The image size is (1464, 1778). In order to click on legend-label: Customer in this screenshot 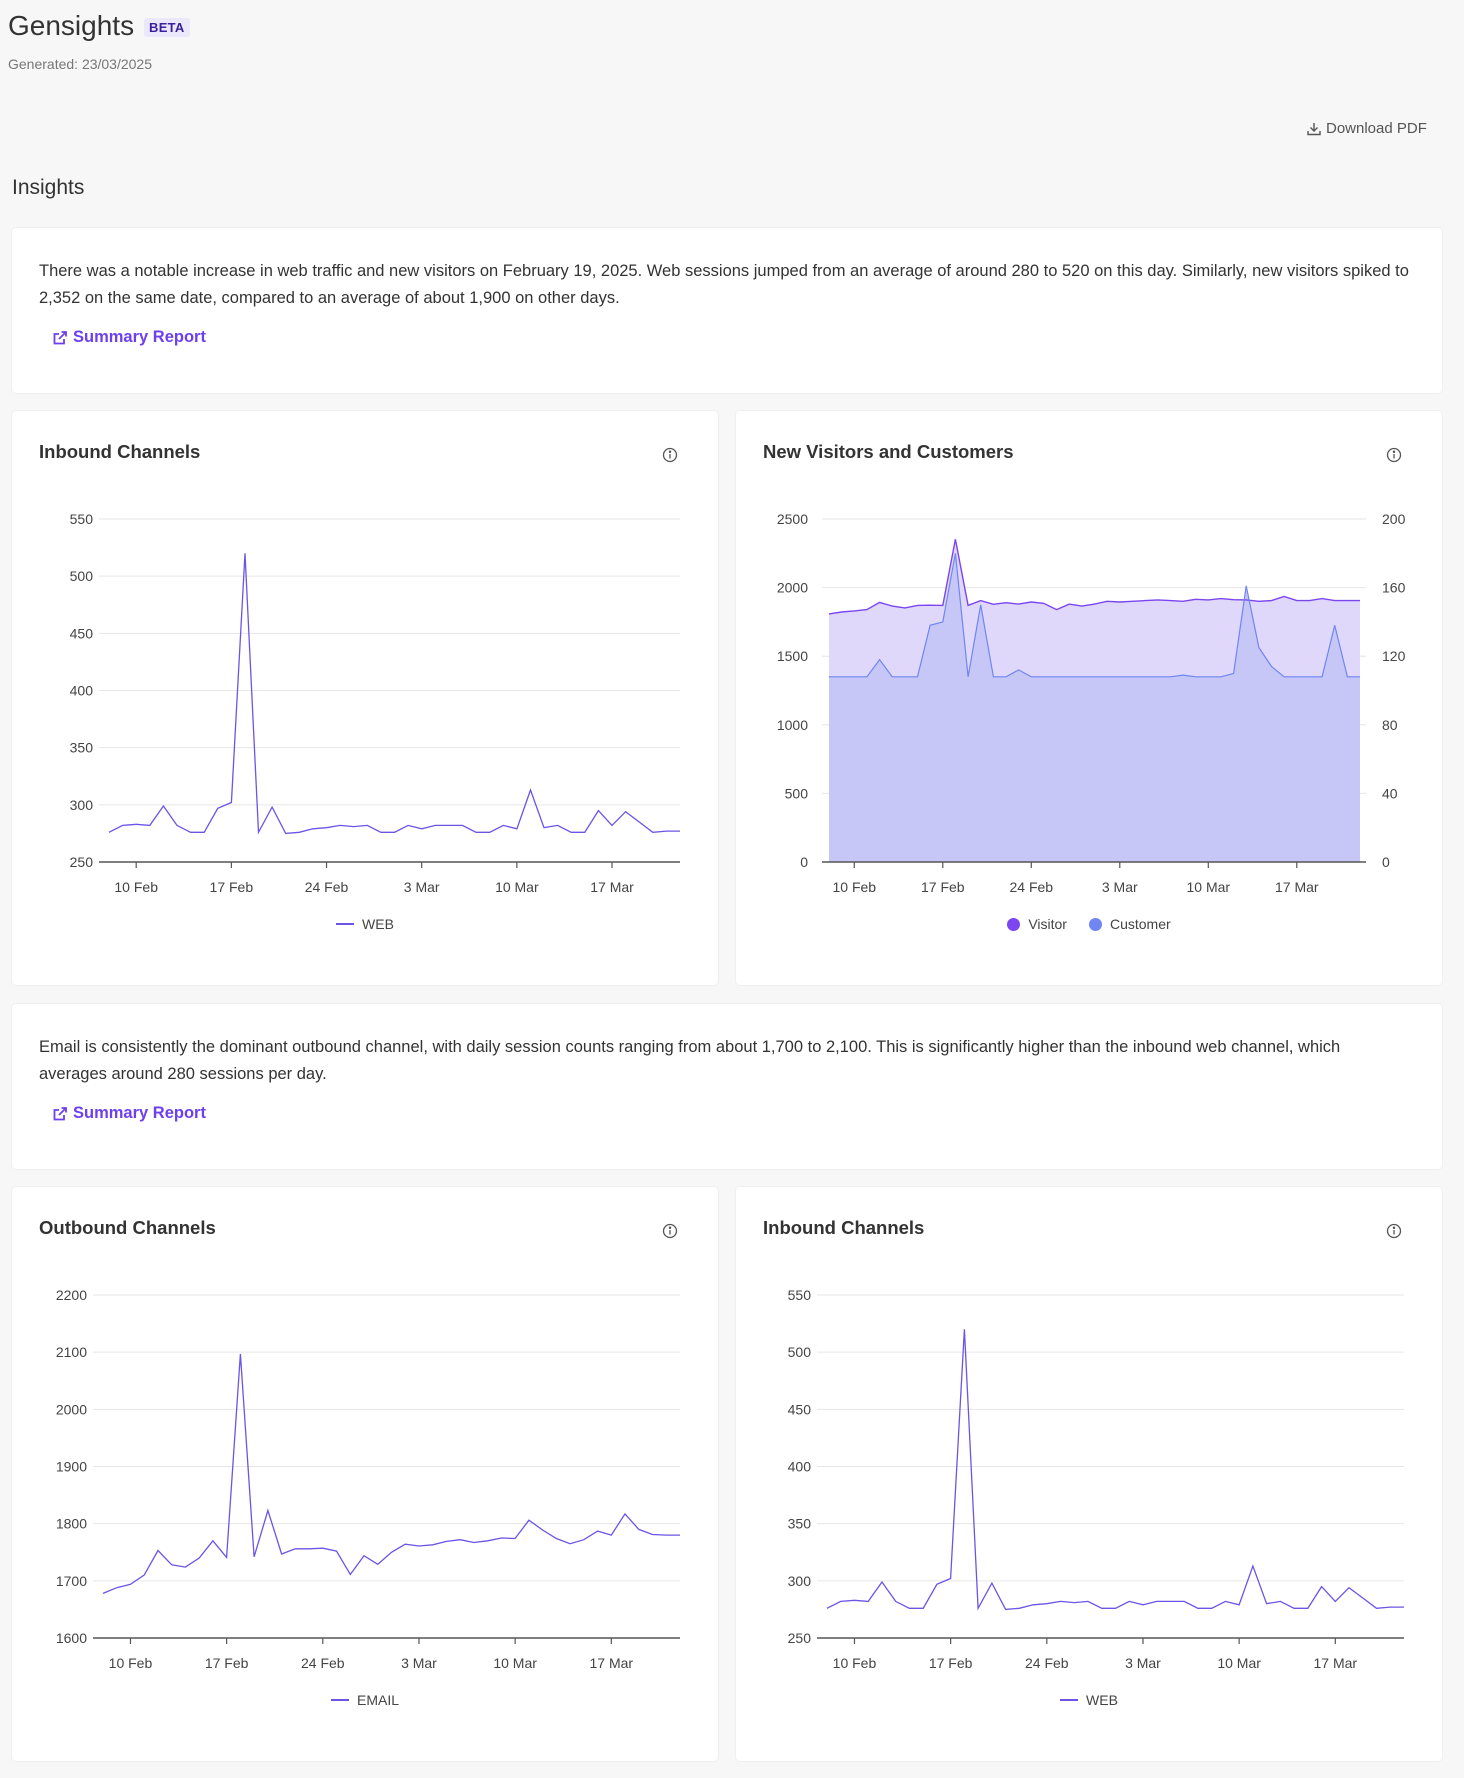, I will do `click(1140, 924)`.